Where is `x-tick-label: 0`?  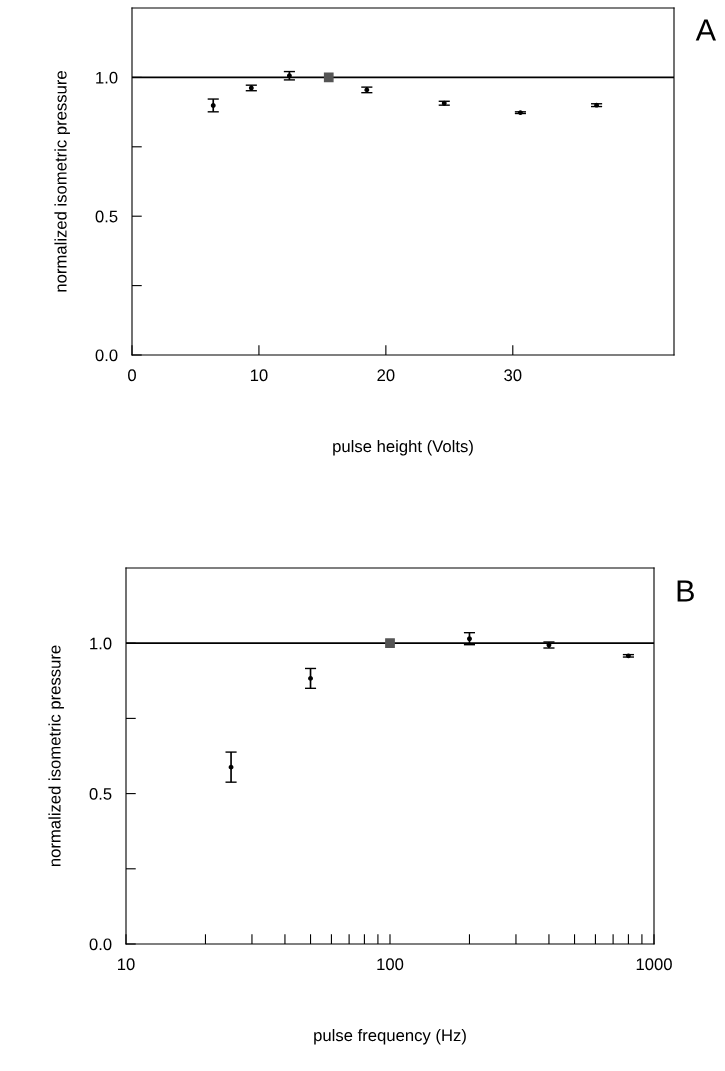
x-tick-label: 0 is located at coordinates (132, 375).